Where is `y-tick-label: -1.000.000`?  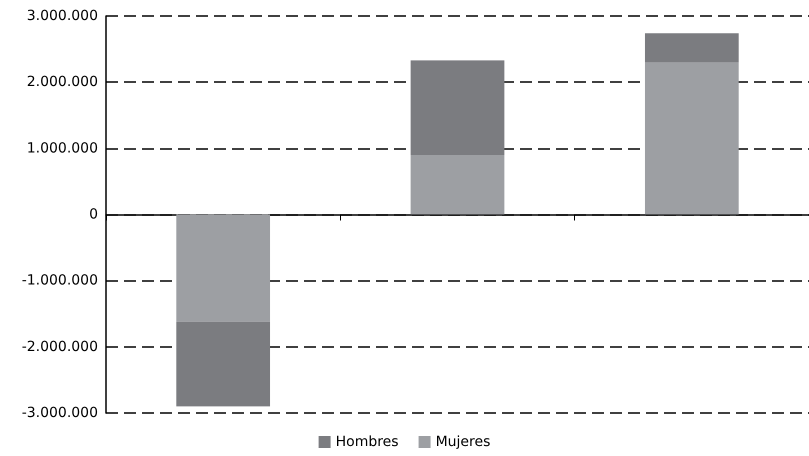 y-tick-label: -1.000.000 is located at coordinates (60, 280).